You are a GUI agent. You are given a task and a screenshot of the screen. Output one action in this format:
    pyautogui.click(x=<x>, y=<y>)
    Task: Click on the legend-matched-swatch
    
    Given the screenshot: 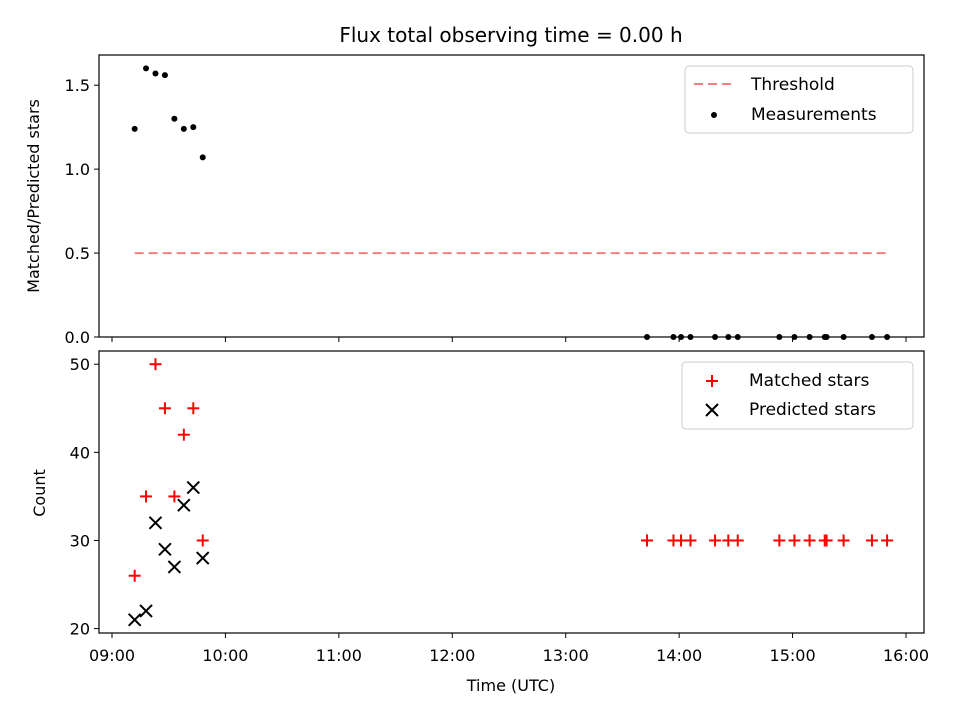 What is the action you would take?
    pyautogui.click(x=712, y=381)
    